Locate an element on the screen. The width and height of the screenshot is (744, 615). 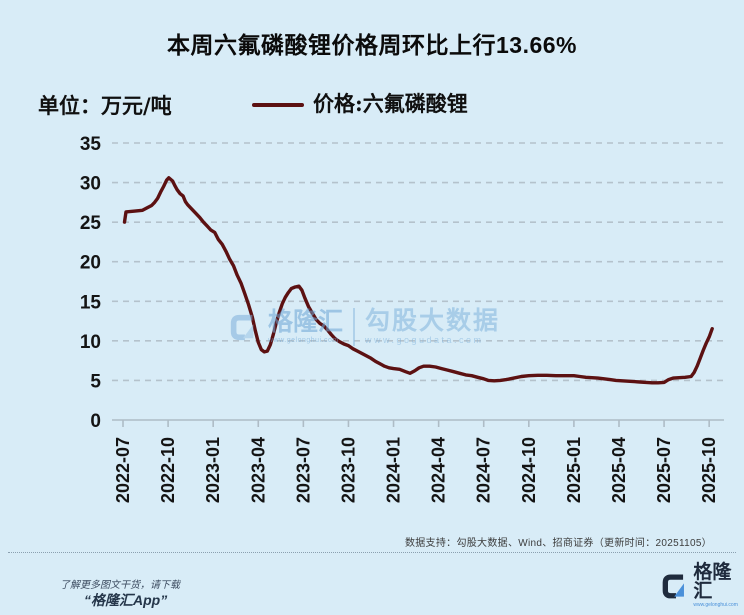
y-tick-label: 25 is located at coordinates (91, 223).